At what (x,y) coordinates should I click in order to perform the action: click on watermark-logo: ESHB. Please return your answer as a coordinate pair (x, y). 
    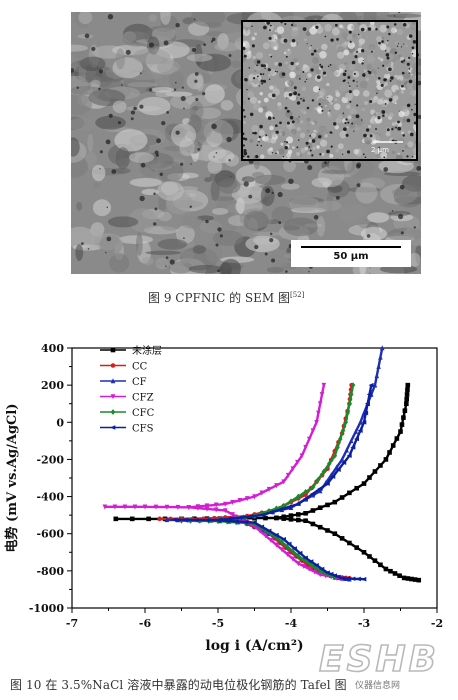
    Looking at the image, I should click on (377, 659).